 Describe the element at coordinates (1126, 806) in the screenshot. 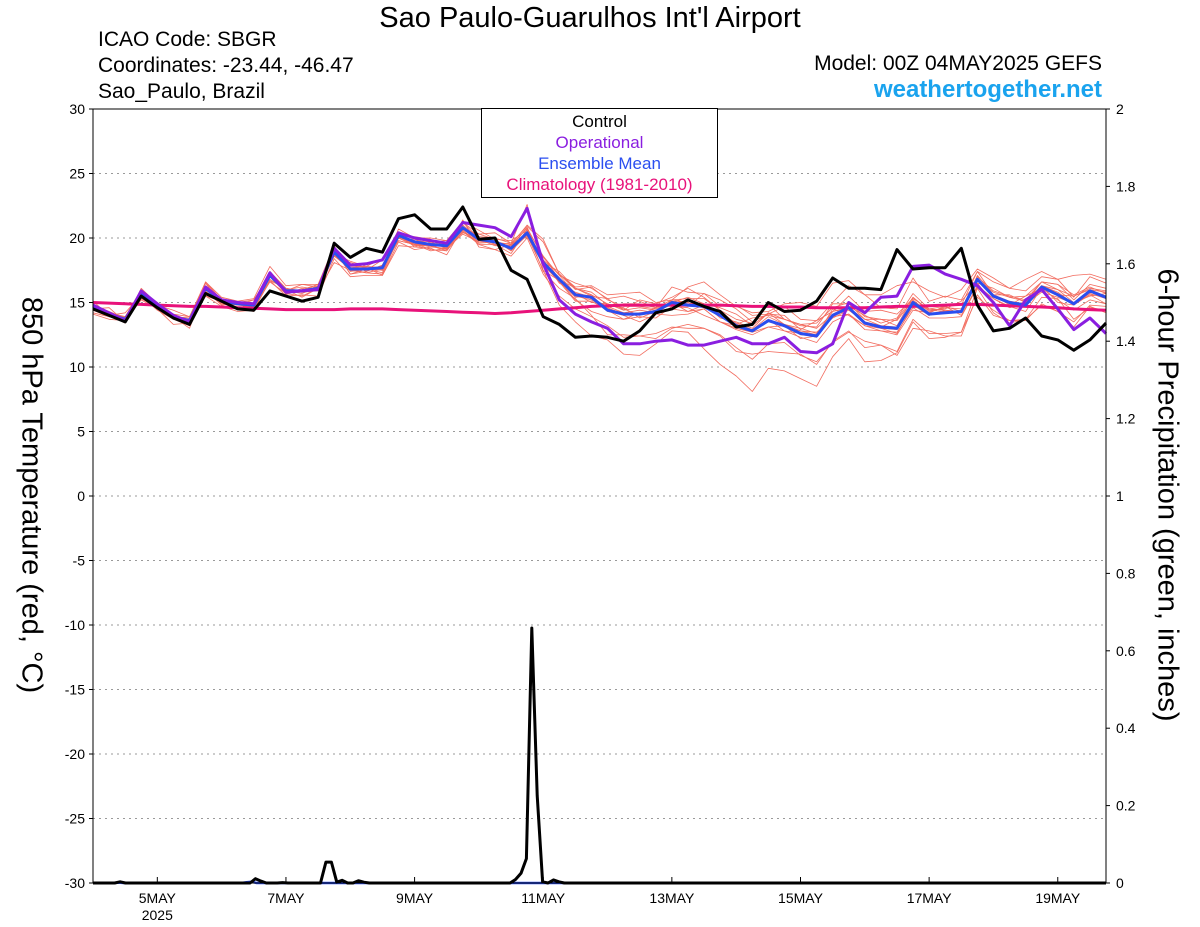

I see `y2-tick-label-9: 0.2` at that location.